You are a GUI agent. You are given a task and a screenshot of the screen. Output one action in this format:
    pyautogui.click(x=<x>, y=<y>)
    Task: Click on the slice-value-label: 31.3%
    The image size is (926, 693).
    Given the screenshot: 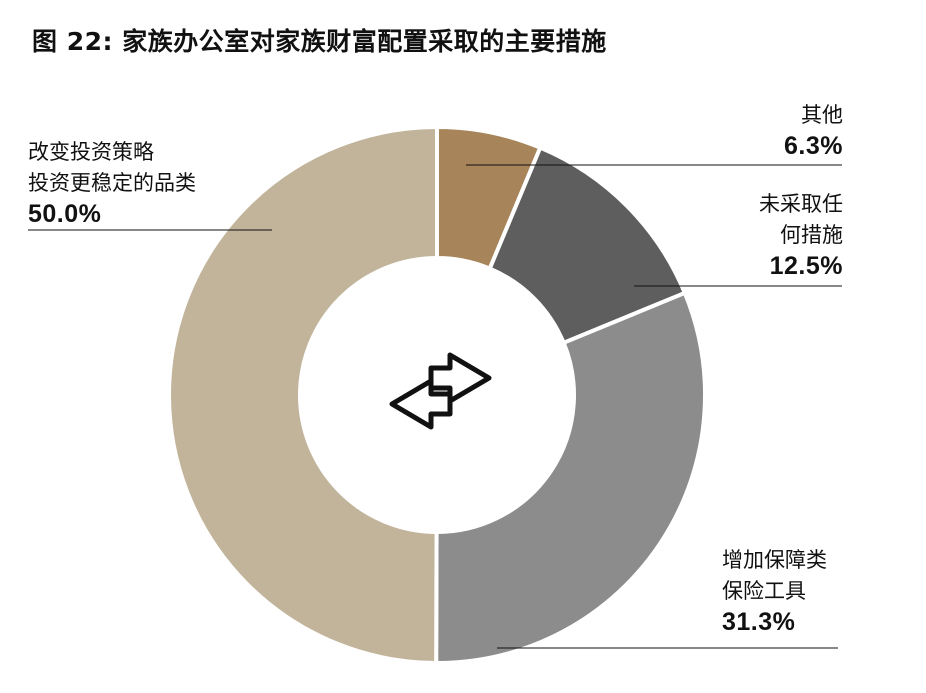 What is the action you would take?
    pyautogui.click(x=759, y=622)
    